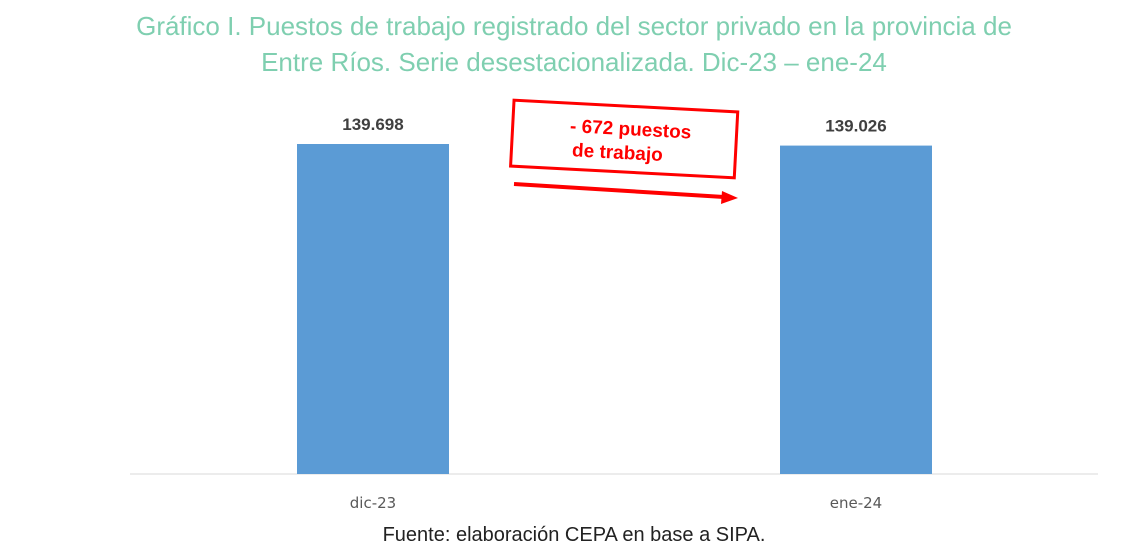 The height and width of the screenshot is (558, 1138). I want to click on x-tick-label-ene-24: ene-24, so click(856, 502).